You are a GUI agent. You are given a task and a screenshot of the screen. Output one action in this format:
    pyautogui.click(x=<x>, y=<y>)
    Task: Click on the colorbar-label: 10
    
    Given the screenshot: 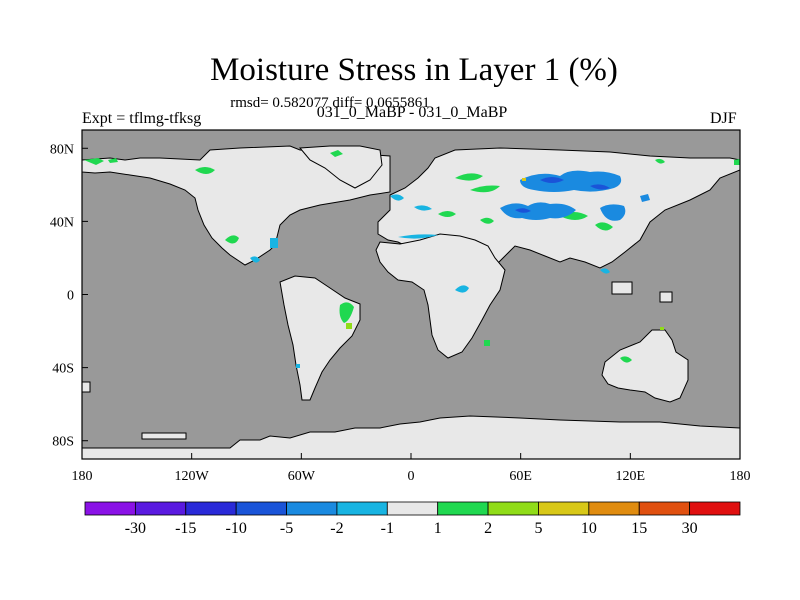 What is the action you would take?
    pyautogui.click(x=589, y=528)
    